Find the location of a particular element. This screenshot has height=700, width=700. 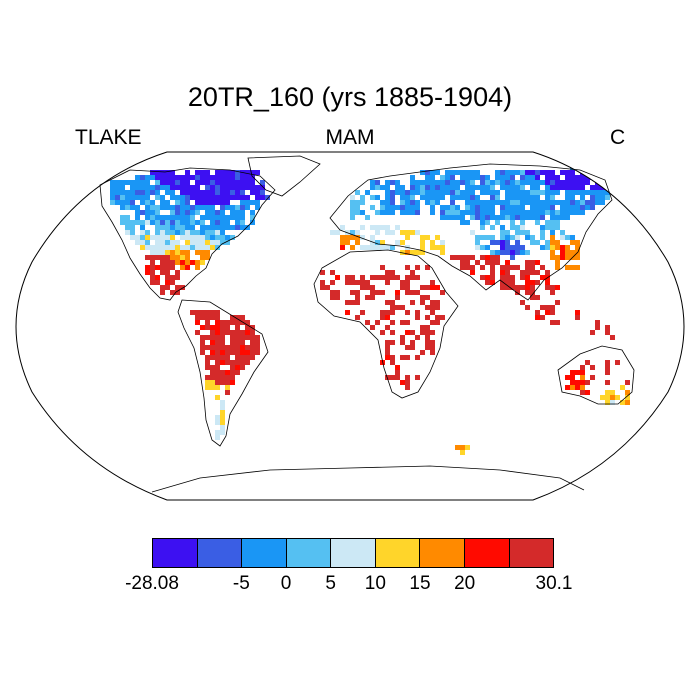

colorbar-swatch is located at coordinates (353, 553).